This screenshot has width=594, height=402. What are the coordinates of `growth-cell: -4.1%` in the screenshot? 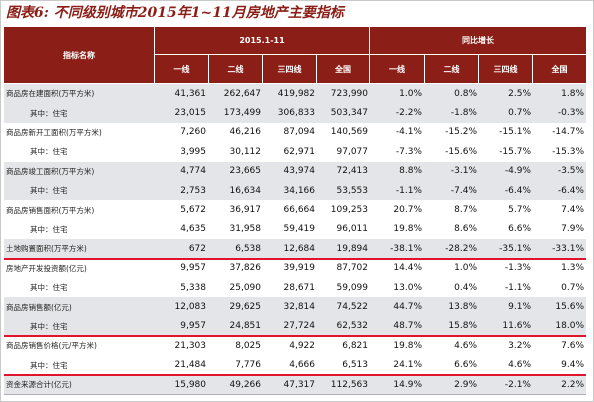 It's located at (408, 132).